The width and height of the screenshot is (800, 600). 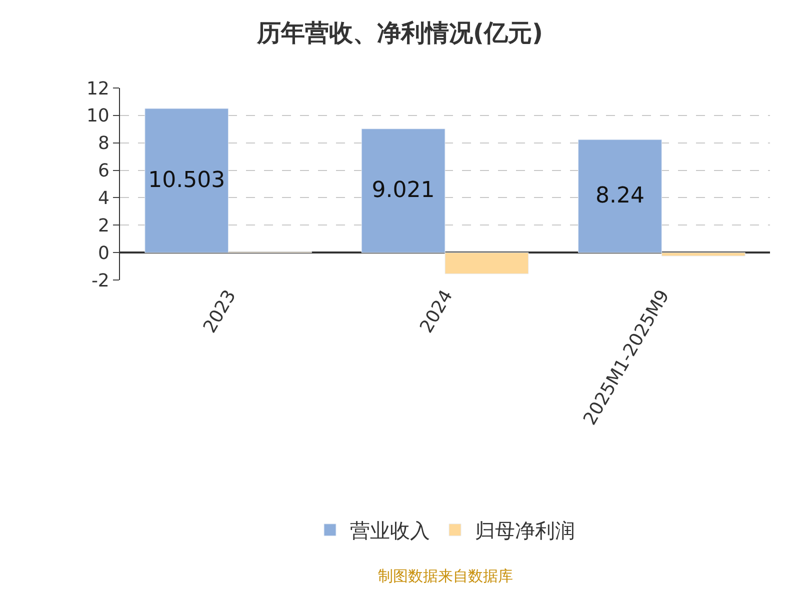 I want to click on y-tick-label: 4, so click(x=104, y=199).